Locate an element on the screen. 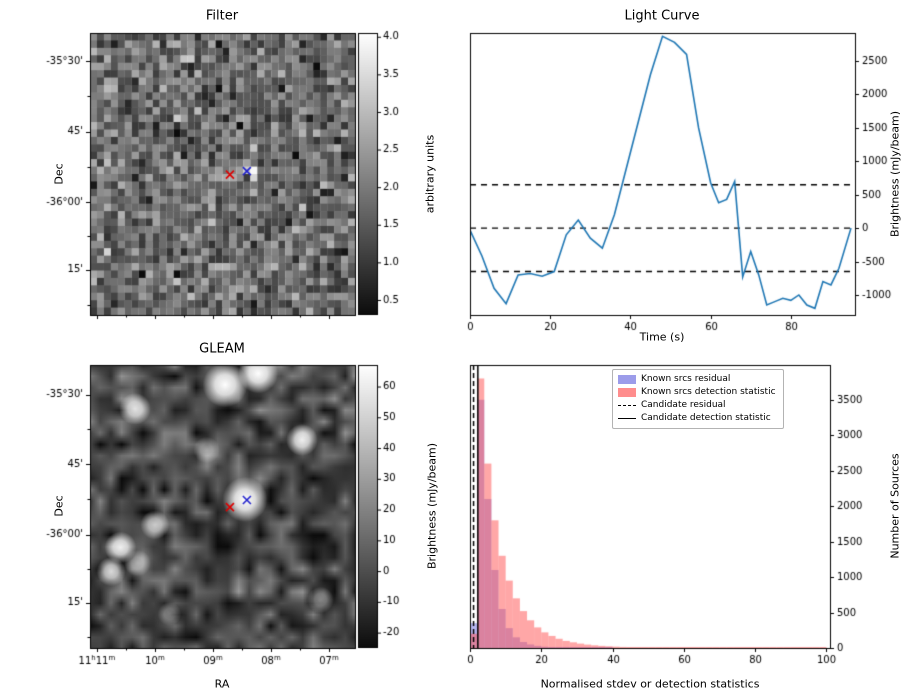  legend-swatch-residual is located at coordinates (627, 379).